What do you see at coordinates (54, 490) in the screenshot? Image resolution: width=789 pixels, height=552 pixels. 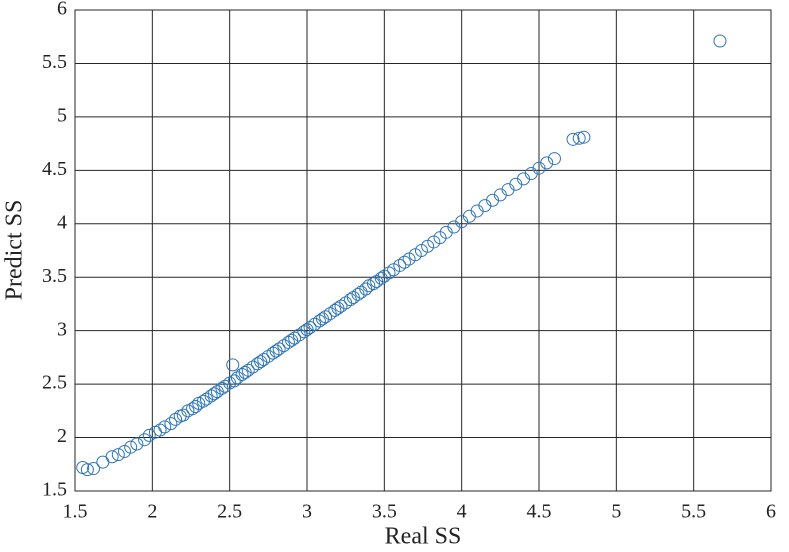 I see `y-tick-label: 1.5` at bounding box center [54, 490].